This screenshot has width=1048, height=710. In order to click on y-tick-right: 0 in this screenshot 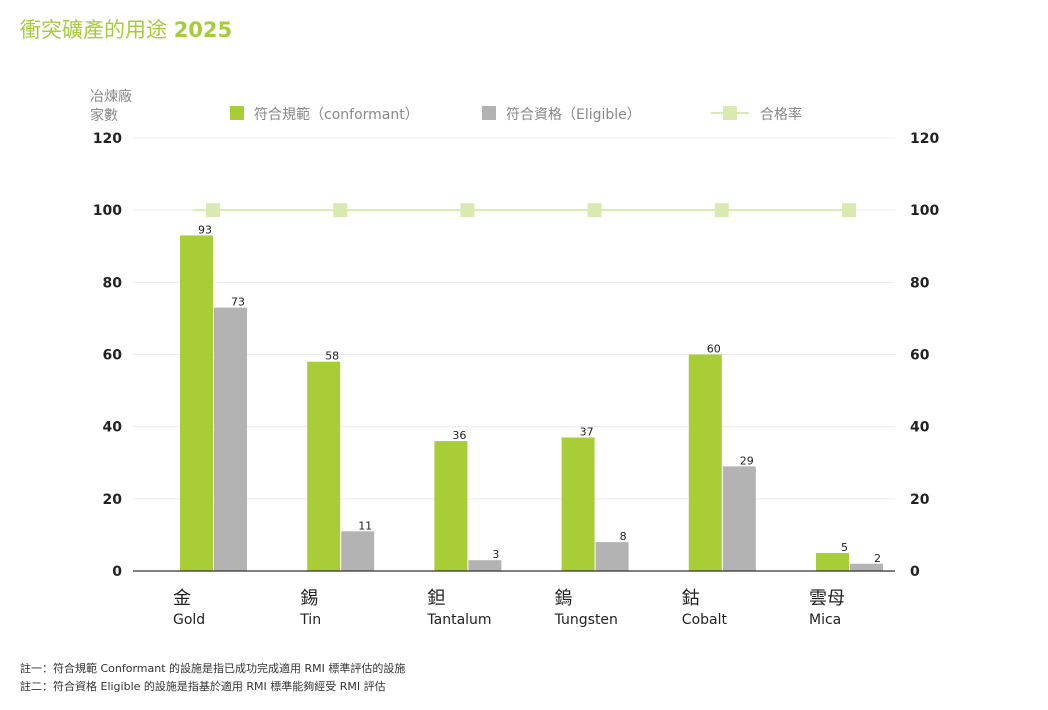, I will do `click(915, 572)`.